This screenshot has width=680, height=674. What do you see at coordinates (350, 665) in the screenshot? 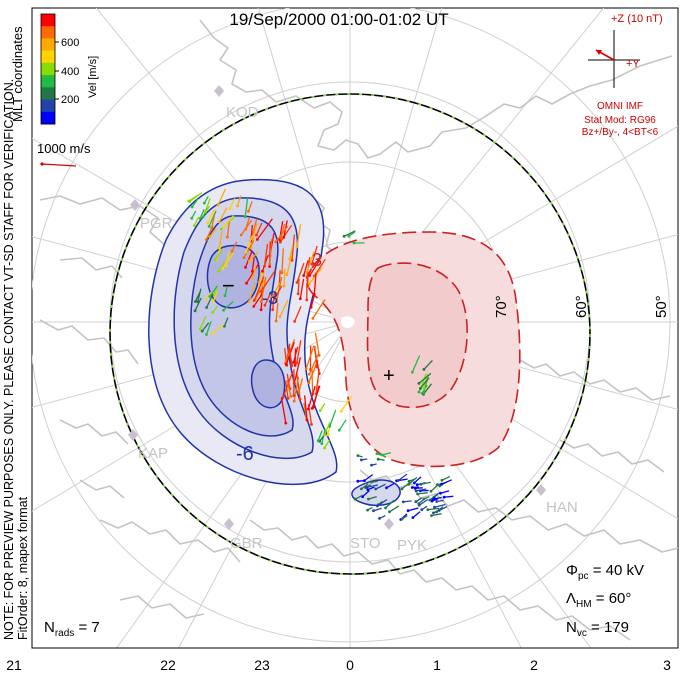
I see `mlt-tick-0: 0` at bounding box center [350, 665].